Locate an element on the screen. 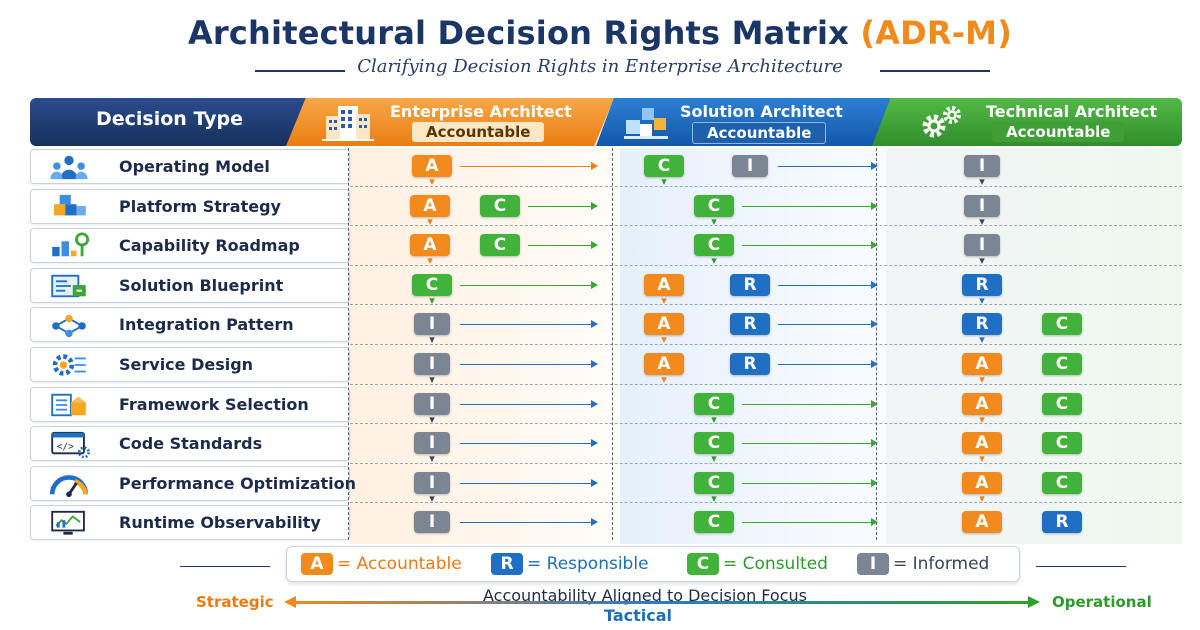 Image resolution: width=1200 pixels, height=630 pixels. code-window-icon: </> is located at coordinates (69, 444).